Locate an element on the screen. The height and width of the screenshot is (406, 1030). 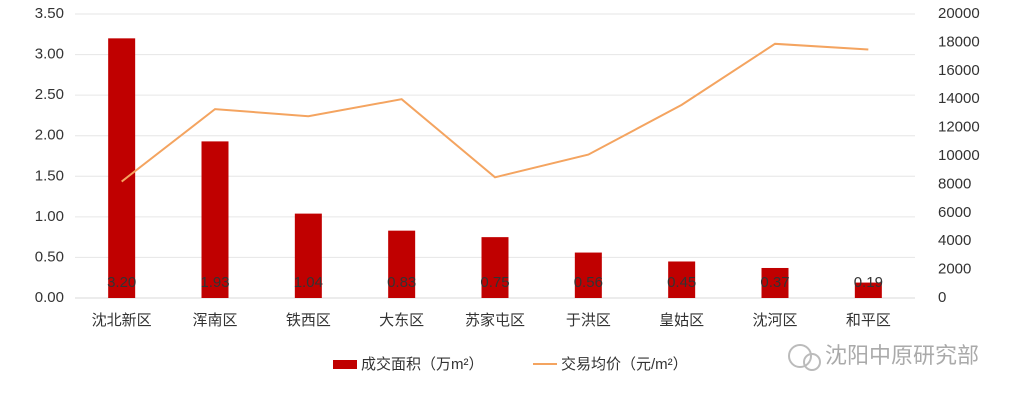
x-tick-label: 浑南区 is located at coordinates (214, 320).